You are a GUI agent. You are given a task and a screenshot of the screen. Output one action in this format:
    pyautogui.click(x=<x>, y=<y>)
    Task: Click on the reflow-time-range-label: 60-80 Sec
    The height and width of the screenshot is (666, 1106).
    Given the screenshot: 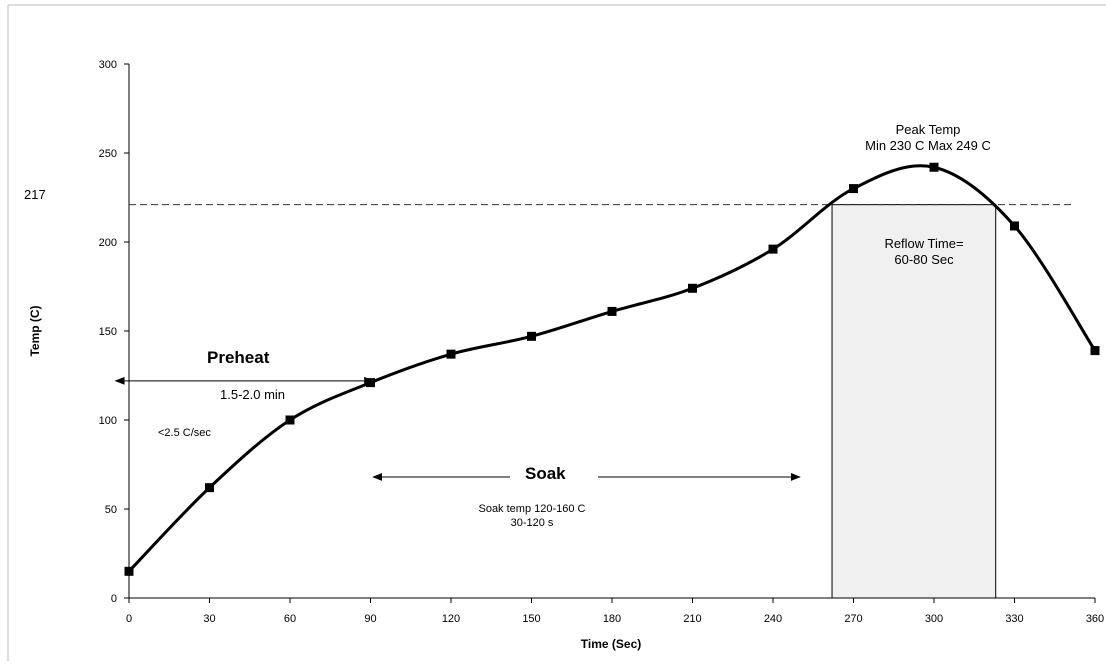 What is the action you would take?
    pyautogui.click(x=924, y=259)
    